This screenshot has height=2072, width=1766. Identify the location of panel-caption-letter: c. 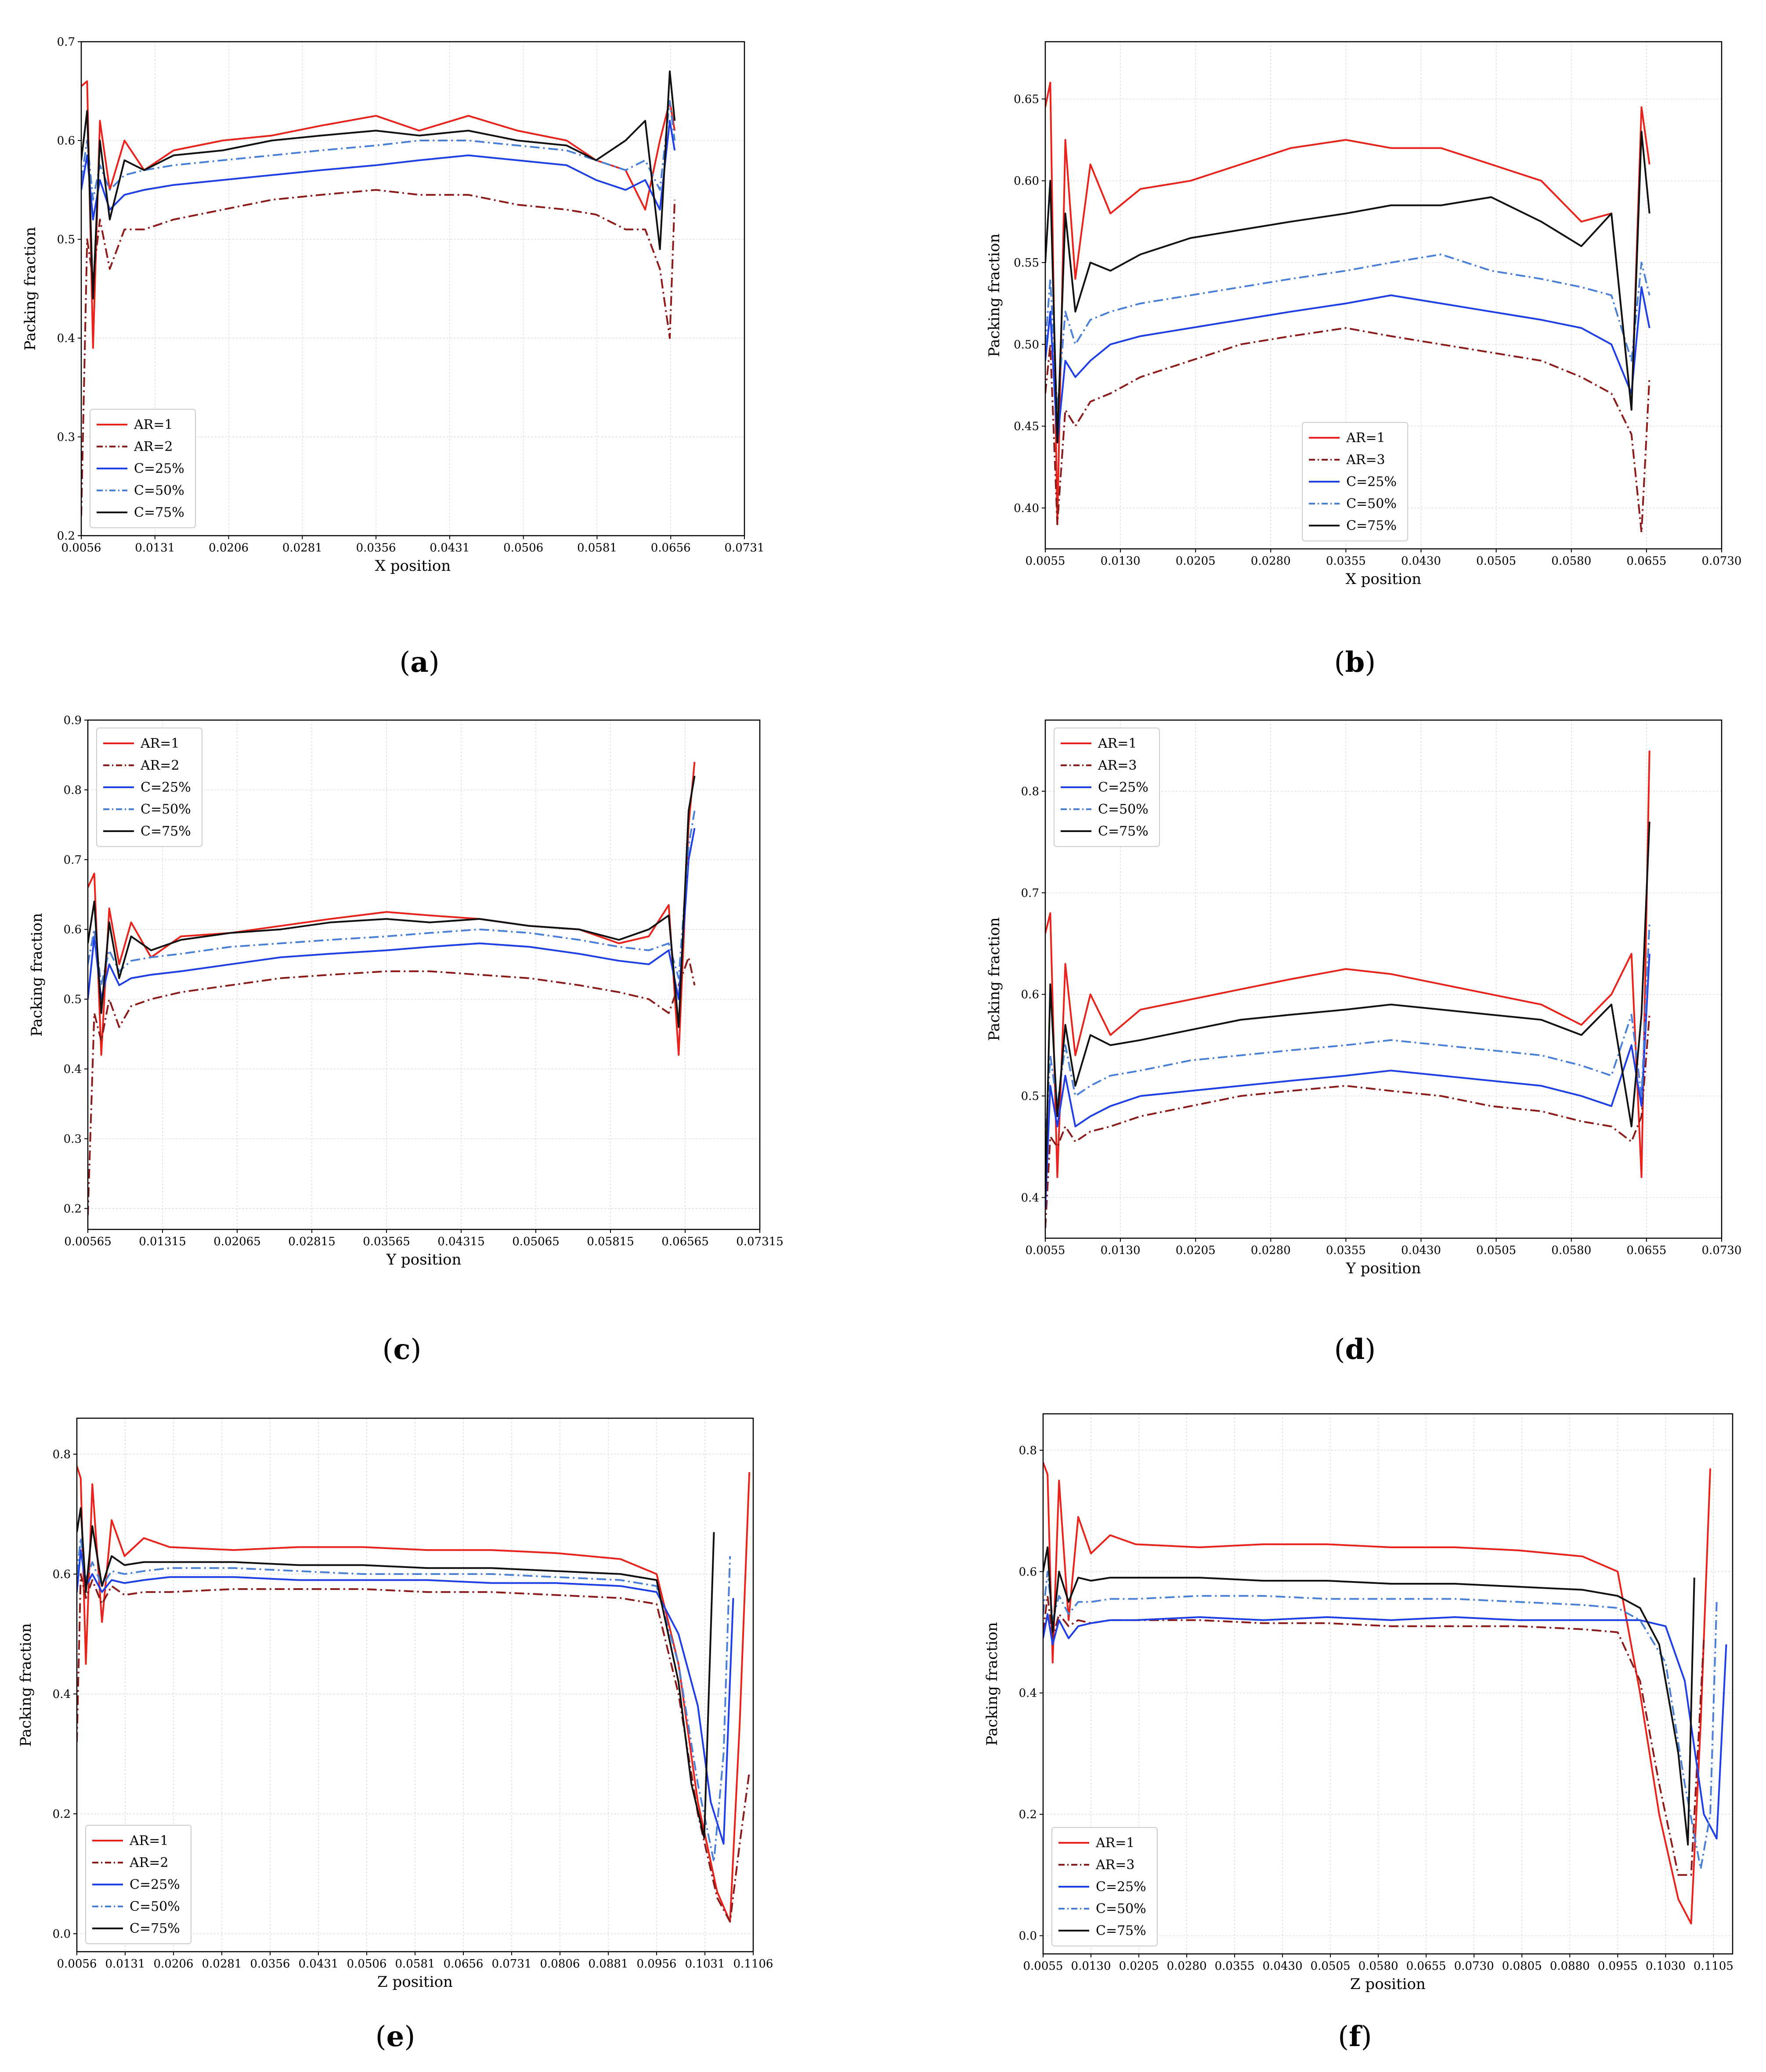
(402, 1349).